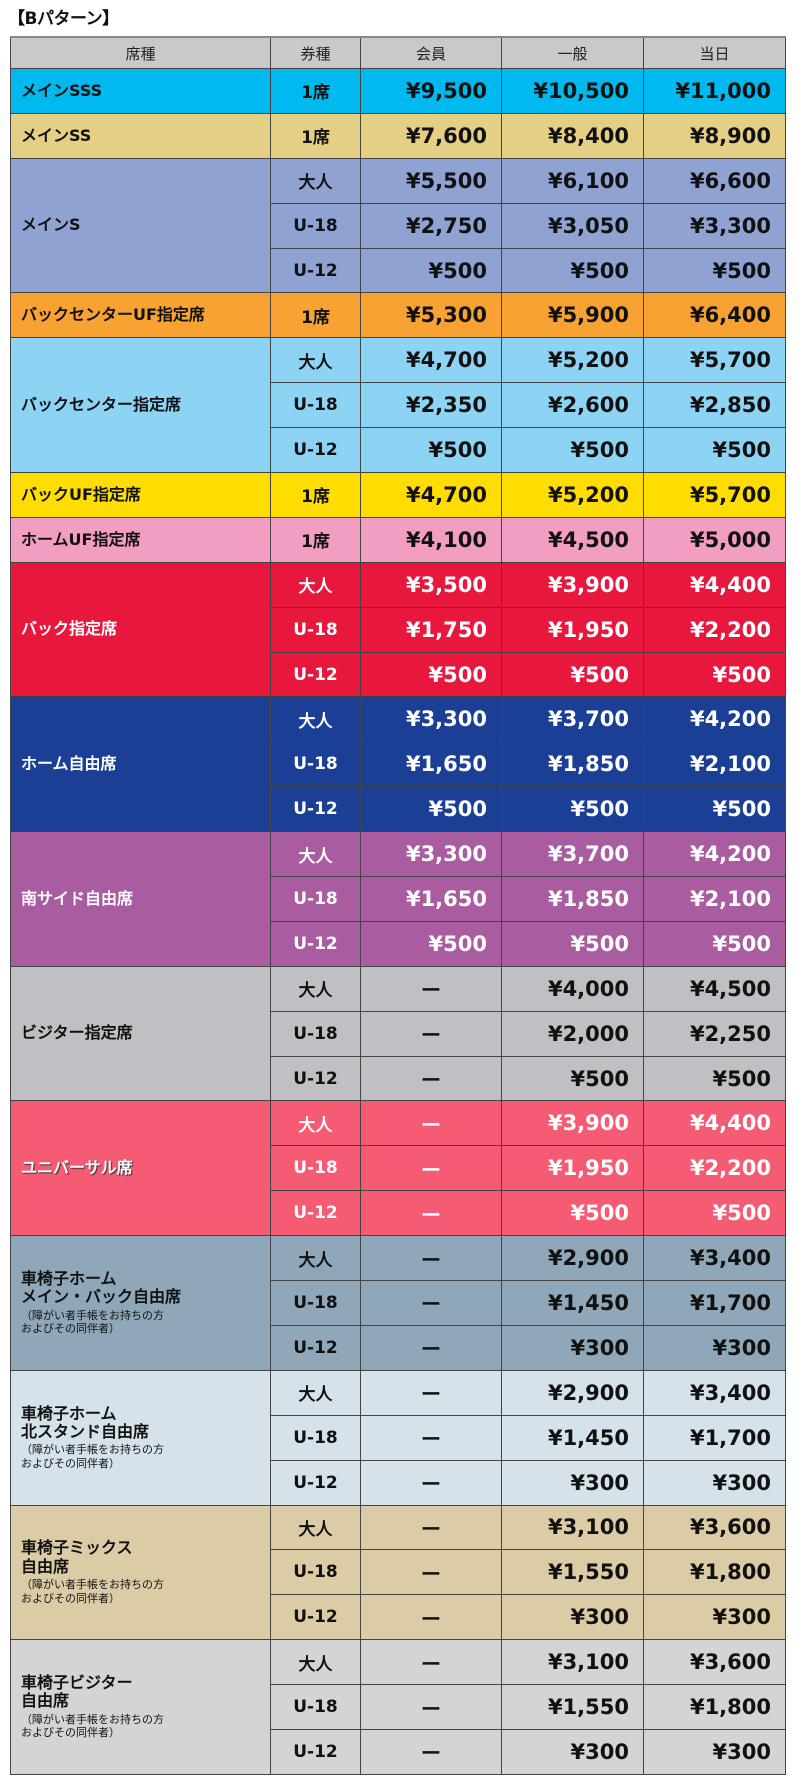 The width and height of the screenshot is (800, 1790). I want to click on seat-name: バックセンターUF指定席, so click(113, 315).